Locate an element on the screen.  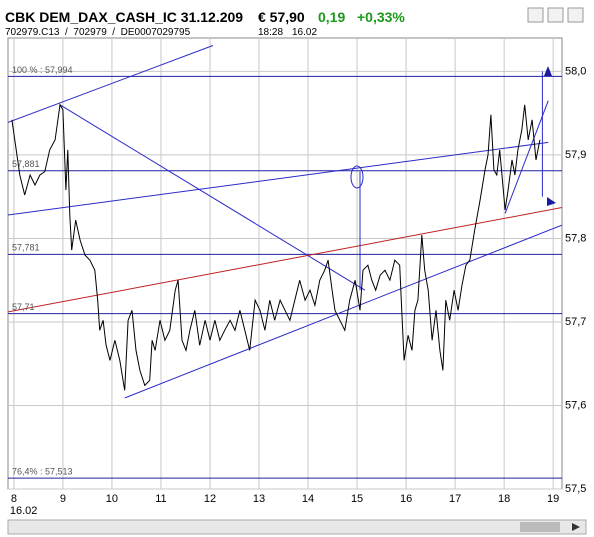
toolbar-icons is located at coordinates (555, 15).